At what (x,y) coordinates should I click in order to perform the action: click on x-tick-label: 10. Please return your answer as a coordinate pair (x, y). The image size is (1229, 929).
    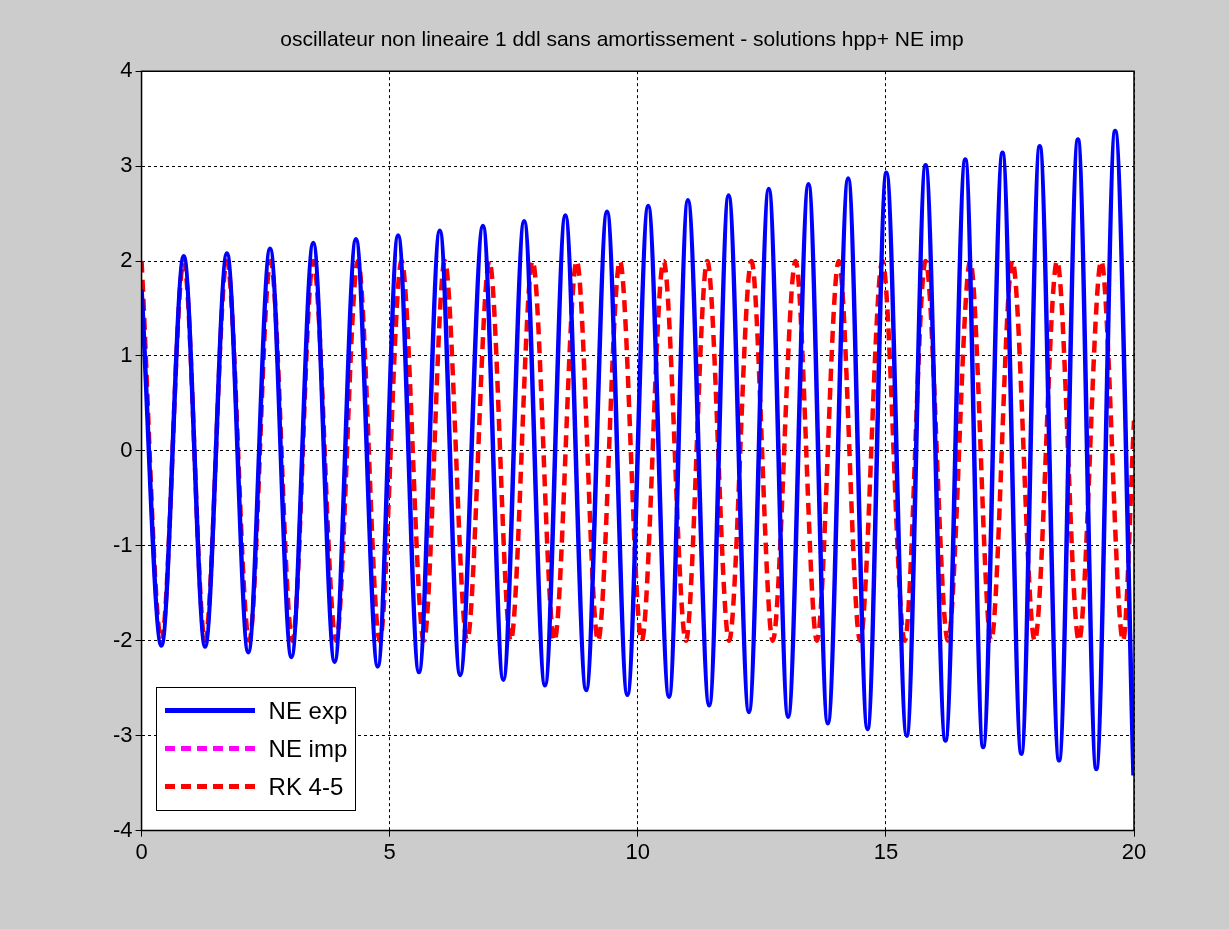
    Looking at the image, I should click on (638, 851).